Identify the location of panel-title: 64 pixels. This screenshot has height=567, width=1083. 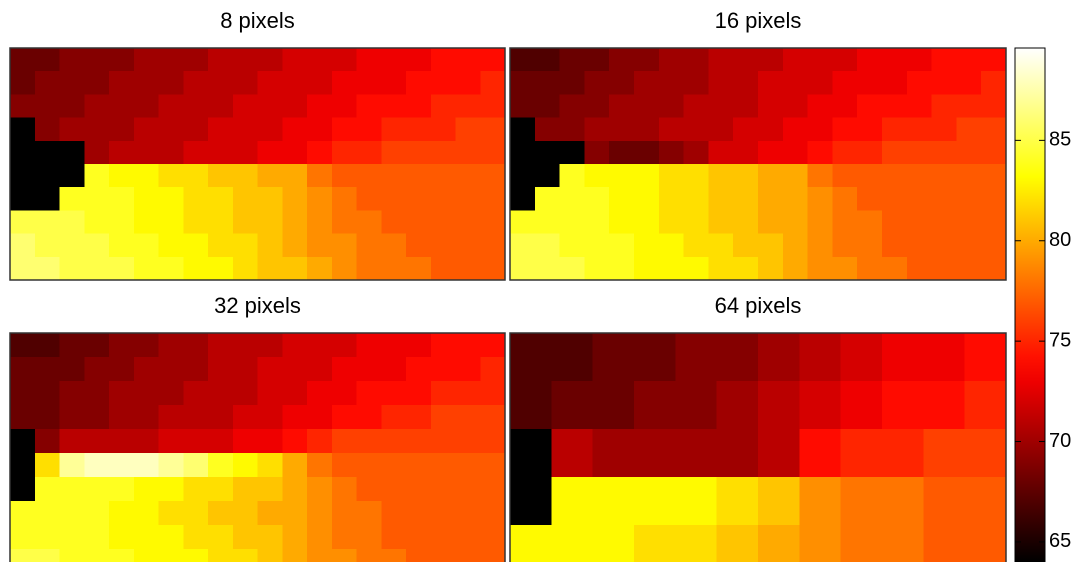
(758, 305).